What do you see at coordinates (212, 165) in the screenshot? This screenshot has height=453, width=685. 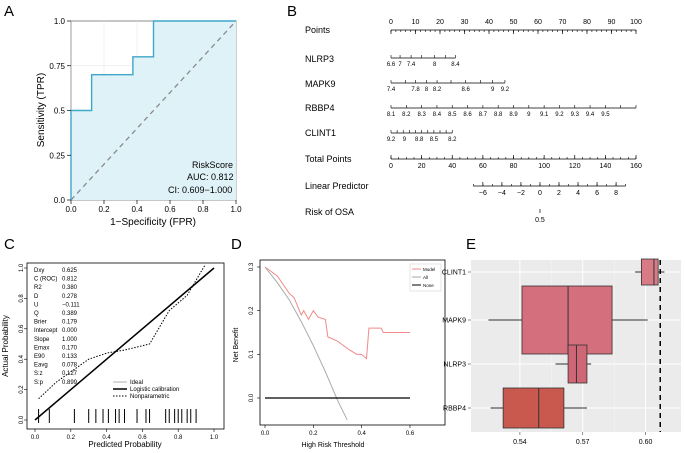 I see `roc-annotation-model: RiskScore` at bounding box center [212, 165].